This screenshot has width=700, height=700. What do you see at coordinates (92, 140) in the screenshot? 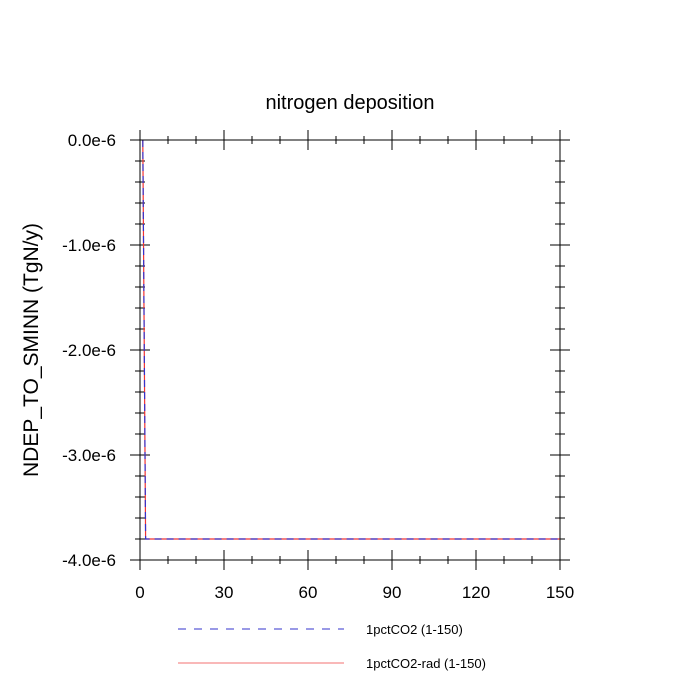
I see `y-tick-label: 0.0e-6` at bounding box center [92, 140].